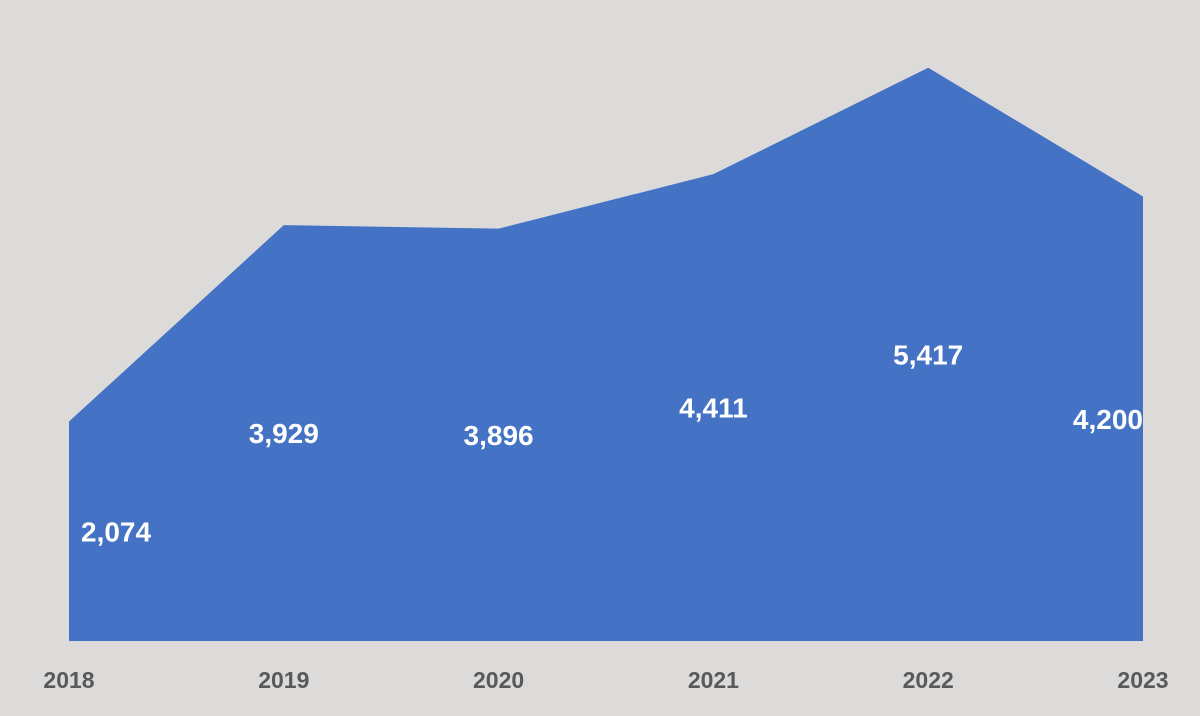 This screenshot has height=716, width=1200. Describe the element at coordinates (605, 680) in the screenshot. I see `x-axis-tick-labels: 2018 2019 2020 2021 2022 2023` at that location.